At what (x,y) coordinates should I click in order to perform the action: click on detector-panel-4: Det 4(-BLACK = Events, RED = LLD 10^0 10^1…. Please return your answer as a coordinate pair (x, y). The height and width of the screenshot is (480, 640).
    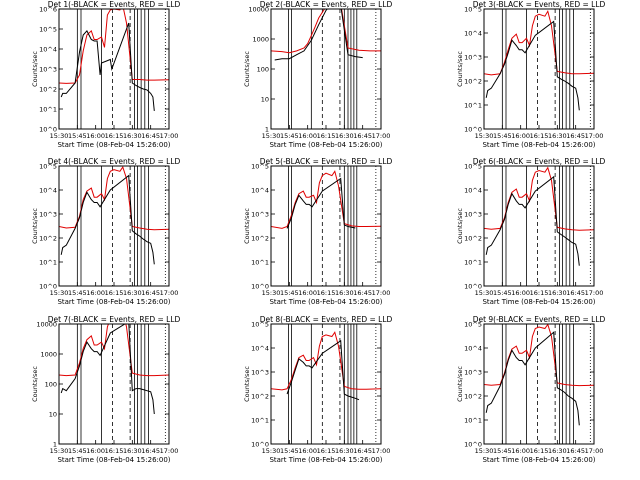
    Looking at the image, I should click on (106, 231).